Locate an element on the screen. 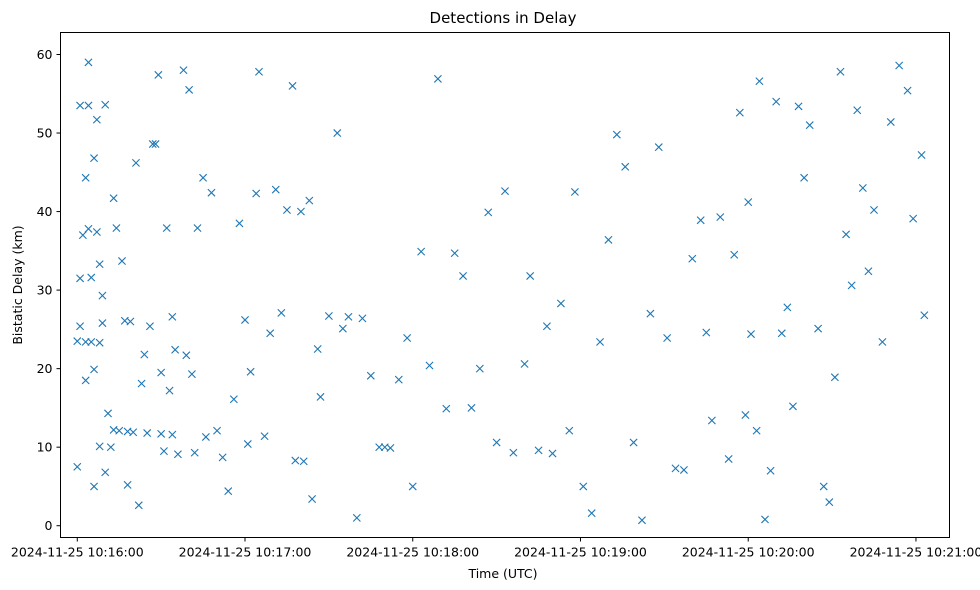 This screenshot has height=590, width=980. chart-title: Detections in Delay is located at coordinates (503, 18).